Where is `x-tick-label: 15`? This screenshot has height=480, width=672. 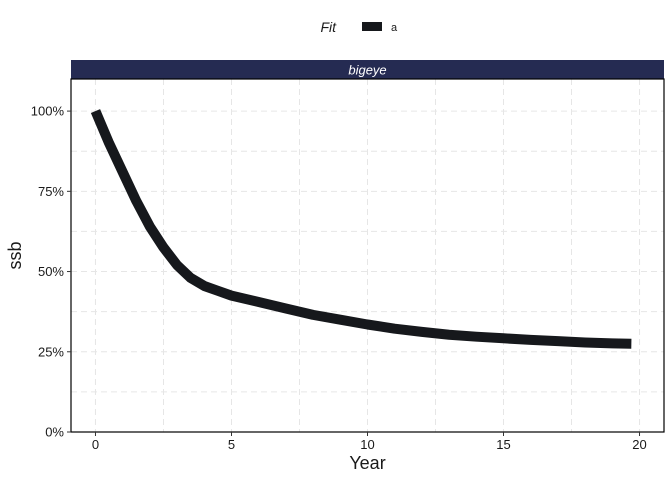
x-tick-label: 15 is located at coordinates (503, 444).